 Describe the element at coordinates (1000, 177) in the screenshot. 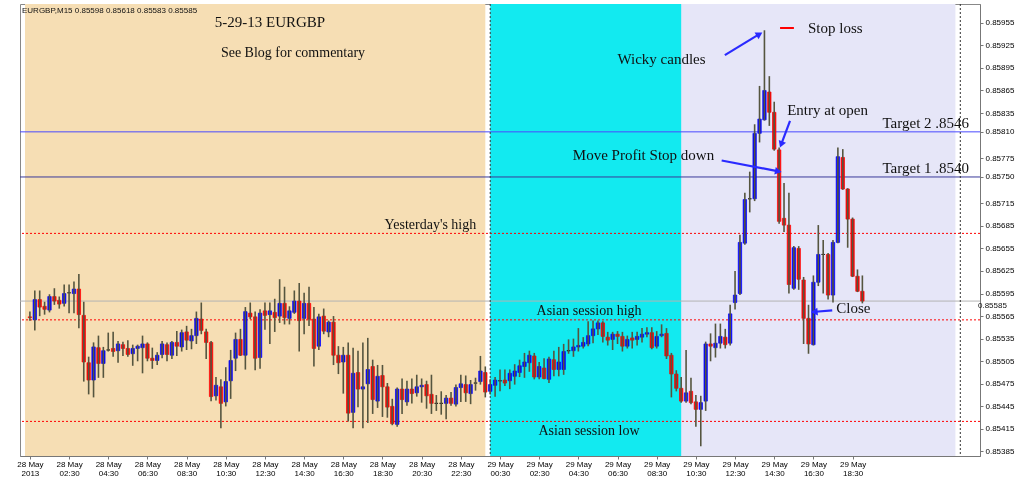

I see `y-tick-label: 0.85750` at that location.